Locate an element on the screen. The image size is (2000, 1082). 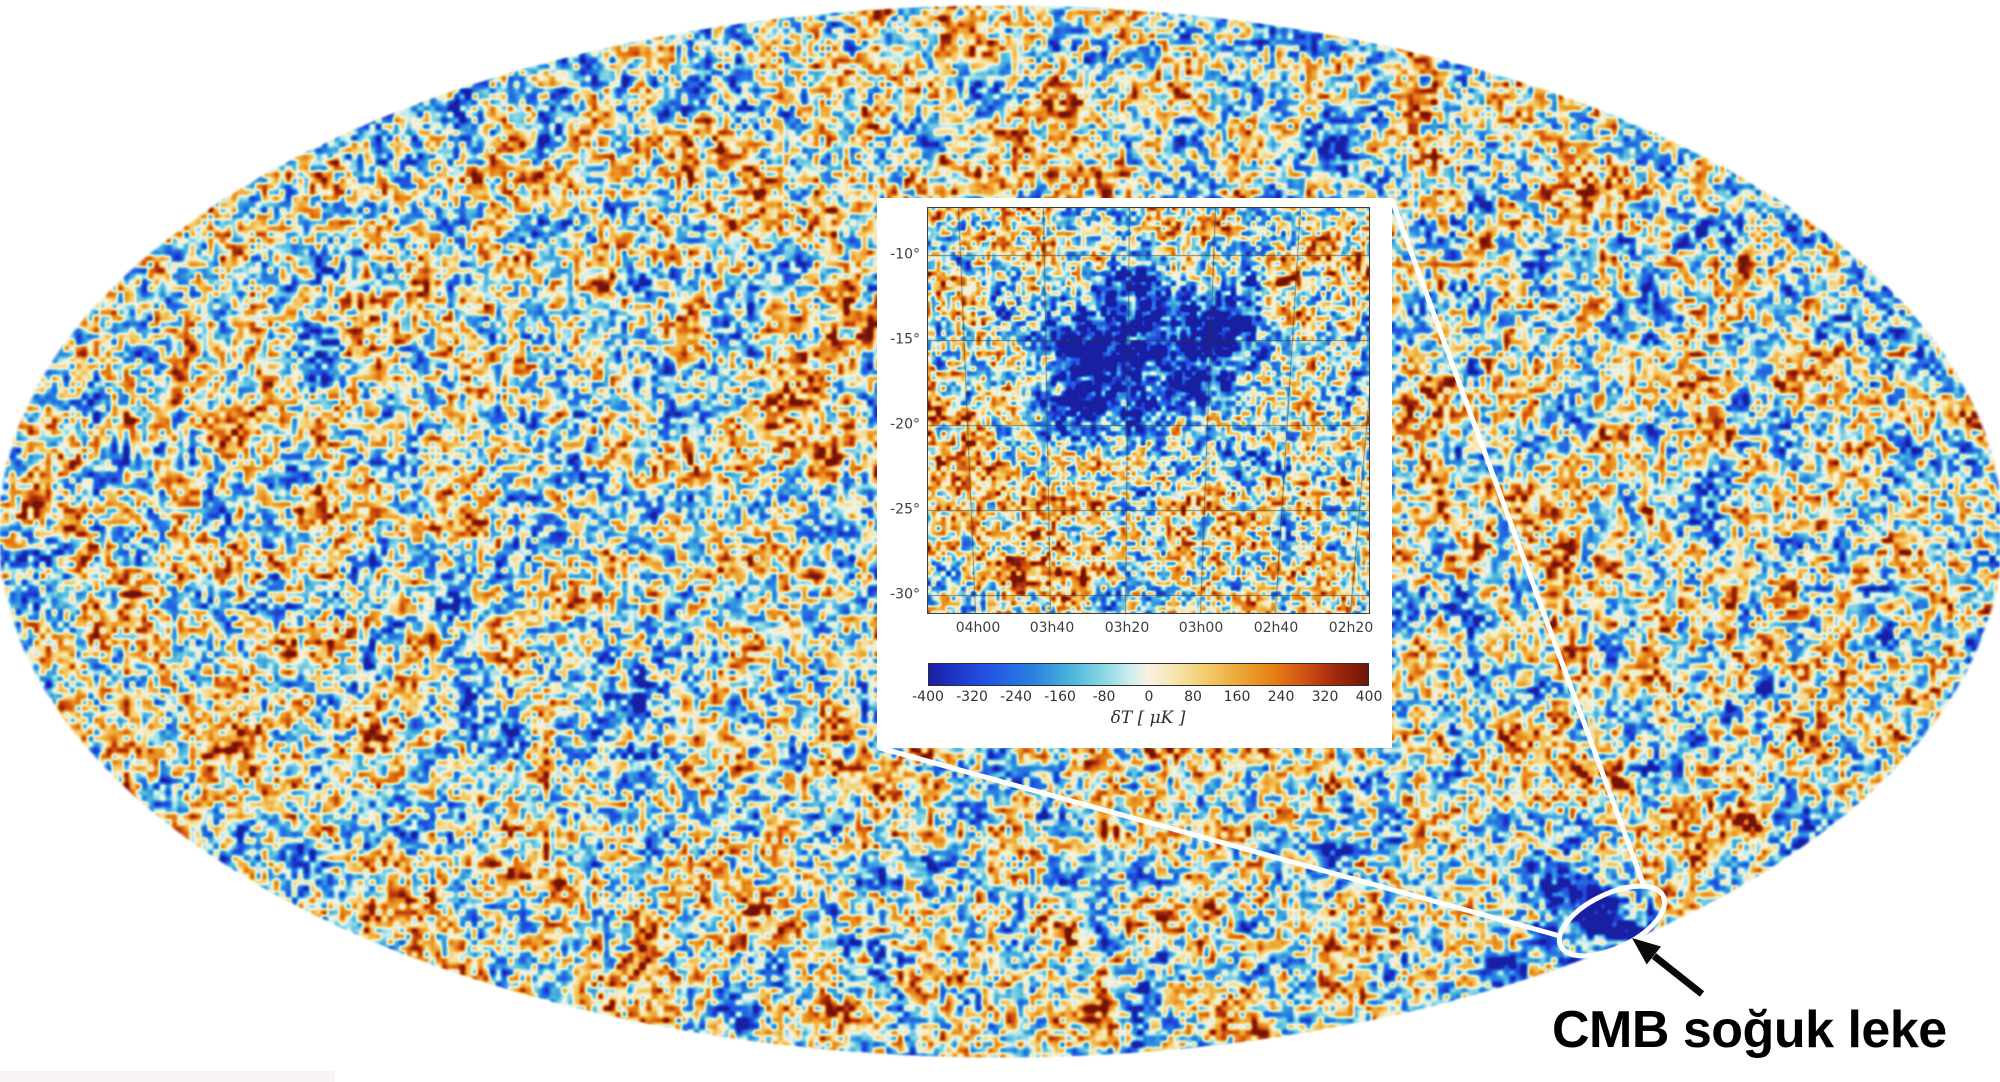
dec-tick-label: -15° is located at coordinates (905, 339).